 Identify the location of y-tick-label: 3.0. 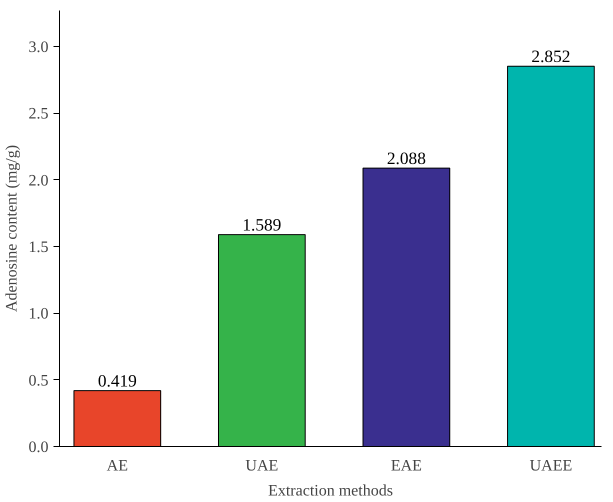
(38, 47).